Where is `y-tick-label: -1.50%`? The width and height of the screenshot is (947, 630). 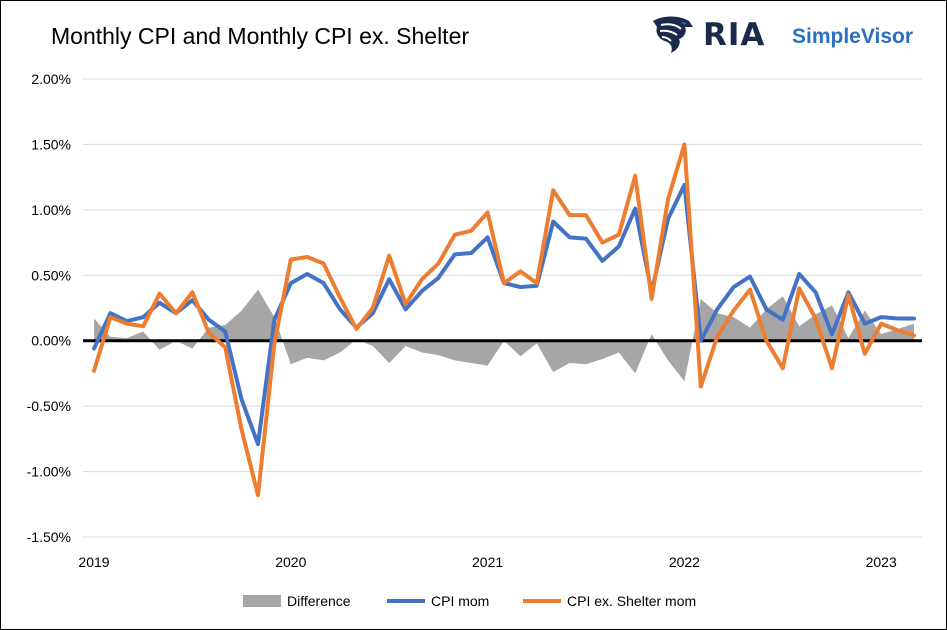 y-tick-label: -1.50% is located at coordinates (49, 537).